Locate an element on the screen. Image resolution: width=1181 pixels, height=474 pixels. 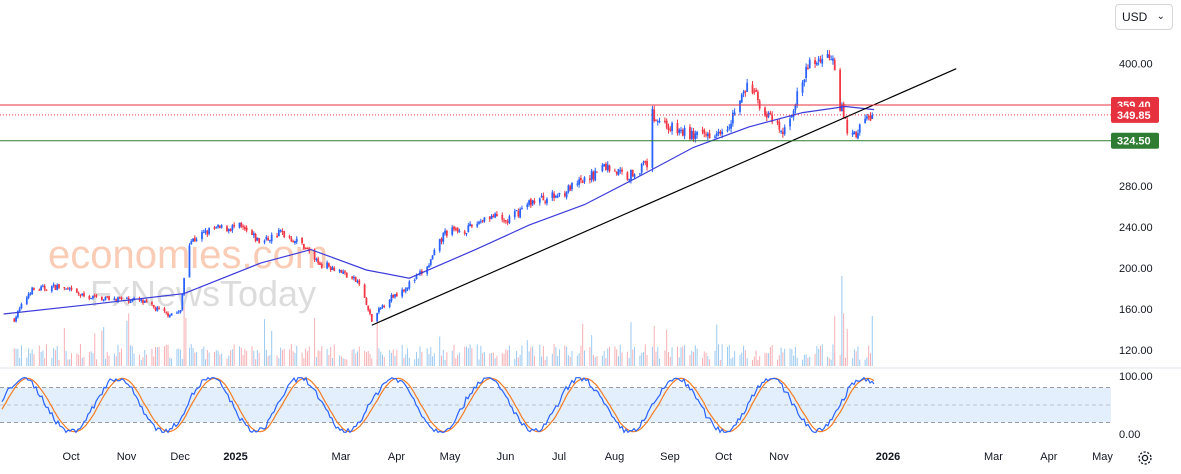
gear-icon is located at coordinates (1145, 458).